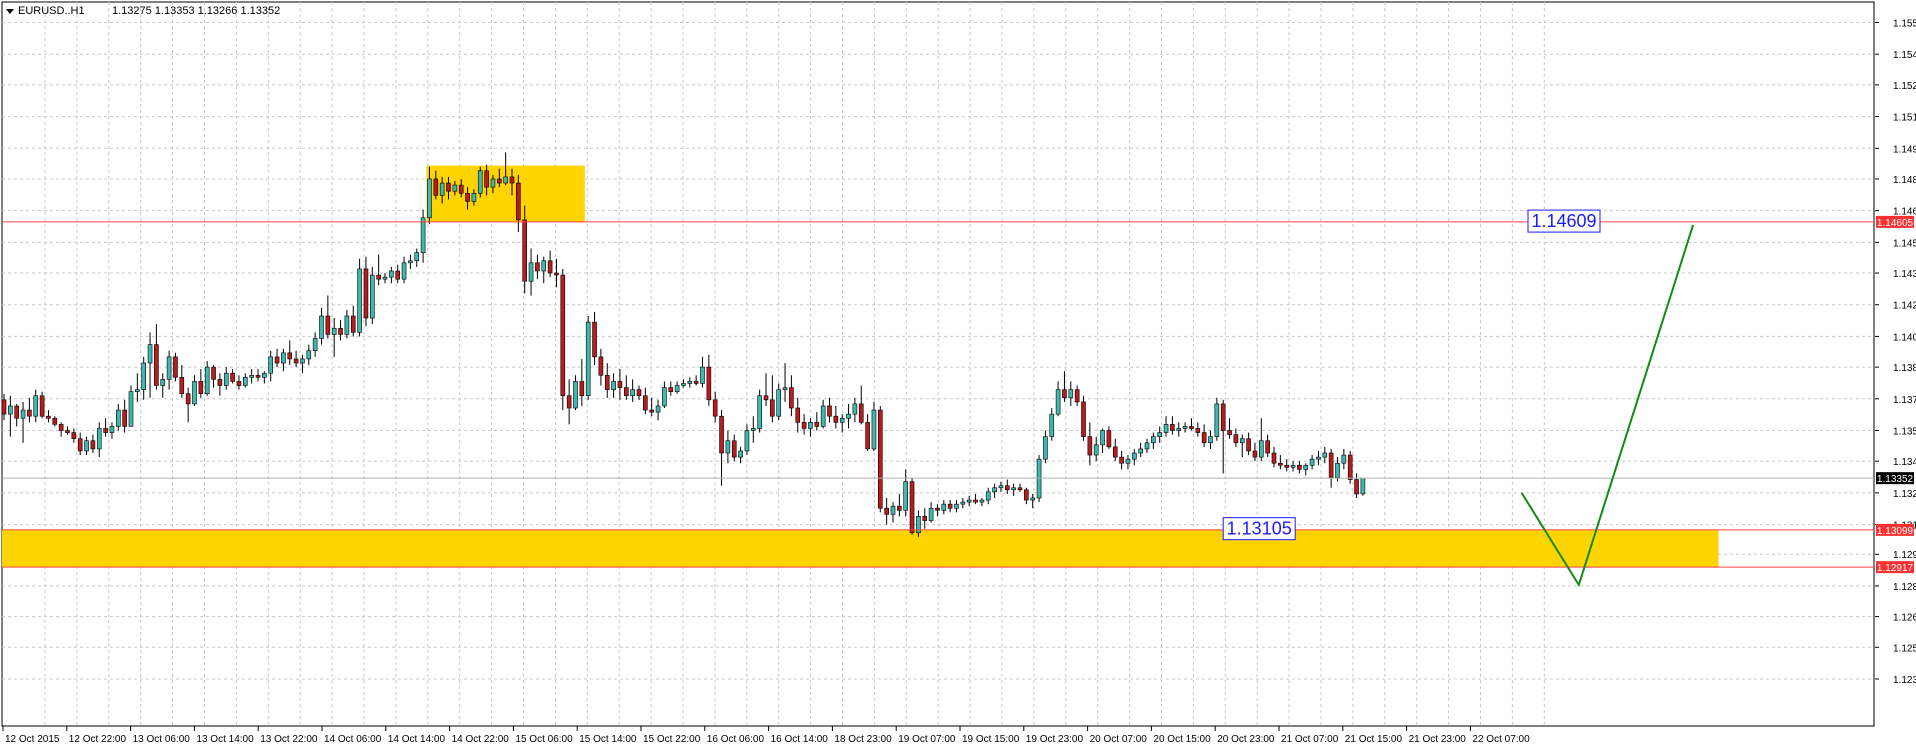 The height and width of the screenshot is (746, 1916). What do you see at coordinates (1904, 648) in the screenshot?
I see `price-tick-label: 1.12525` at bounding box center [1904, 648].